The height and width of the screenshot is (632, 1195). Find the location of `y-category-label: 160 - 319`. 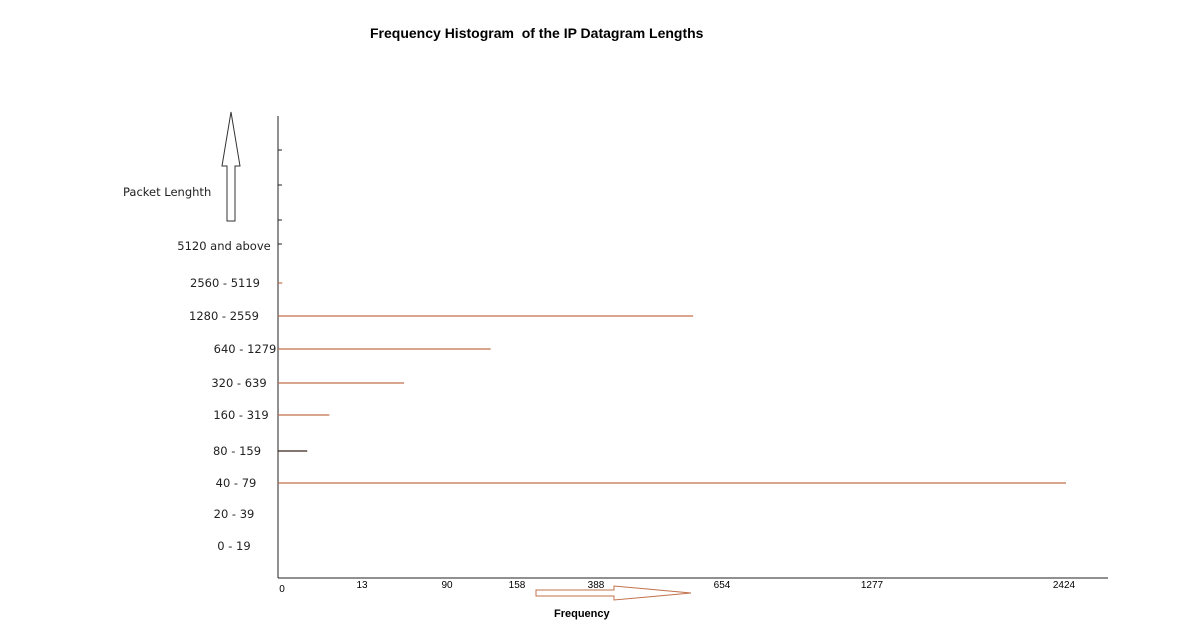

y-category-label: 160 - 319 is located at coordinates (240, 415).